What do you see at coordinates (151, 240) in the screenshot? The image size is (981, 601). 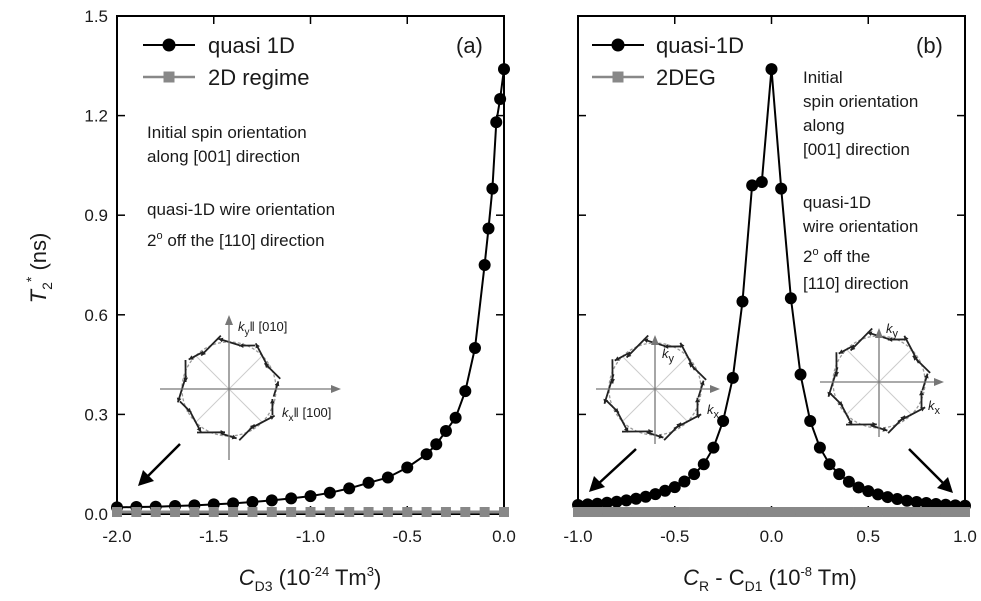 I see `note-degree-value: 2` at bounding box center [151, 240].